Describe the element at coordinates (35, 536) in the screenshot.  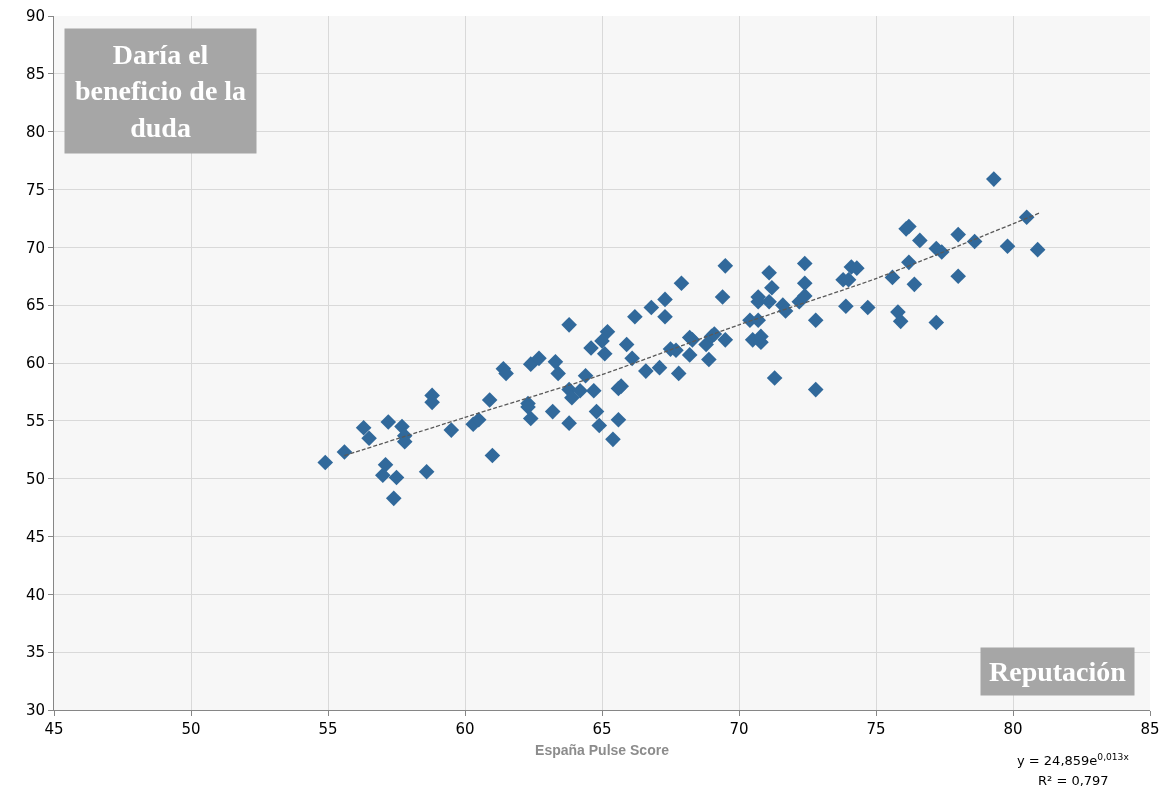
I see `y-tick-label: 45` at that location.